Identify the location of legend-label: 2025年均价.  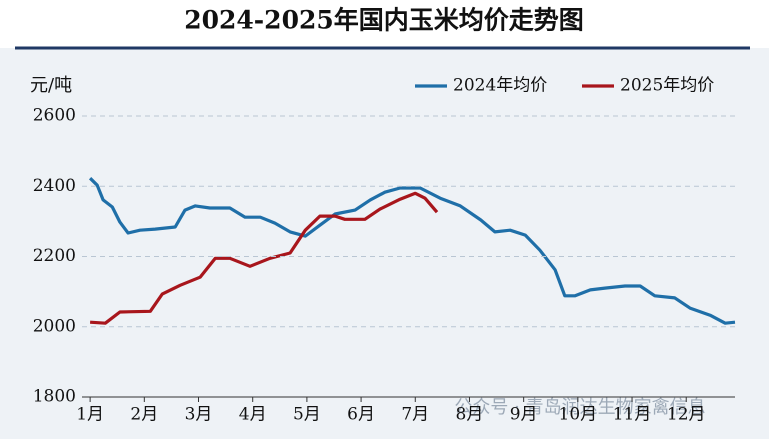
(667, 86).